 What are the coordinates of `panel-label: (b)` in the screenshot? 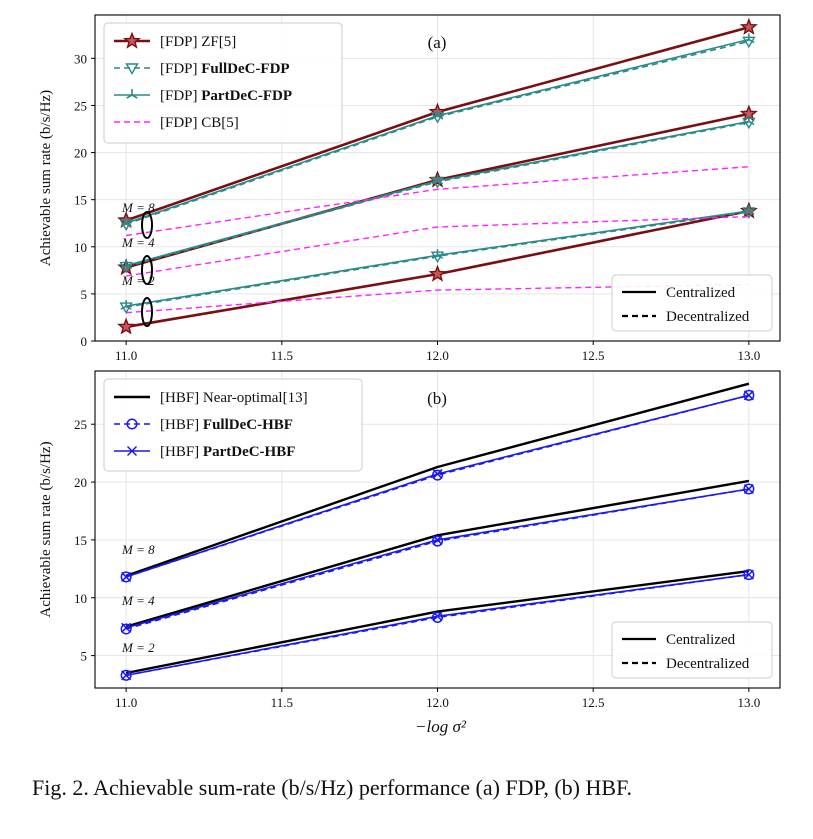 It's located at (437, 398).